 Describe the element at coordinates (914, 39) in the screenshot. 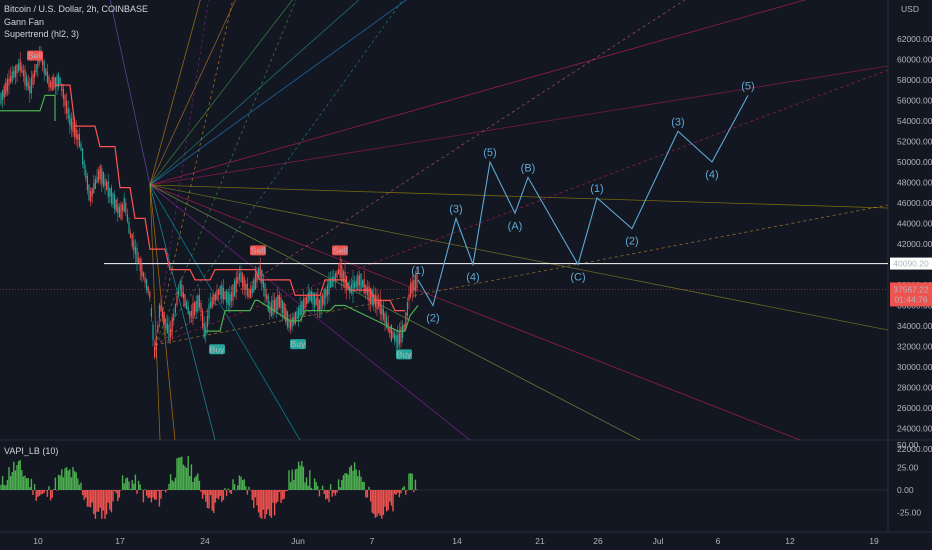

I see `price-tick-label: 62000.00` at that location.